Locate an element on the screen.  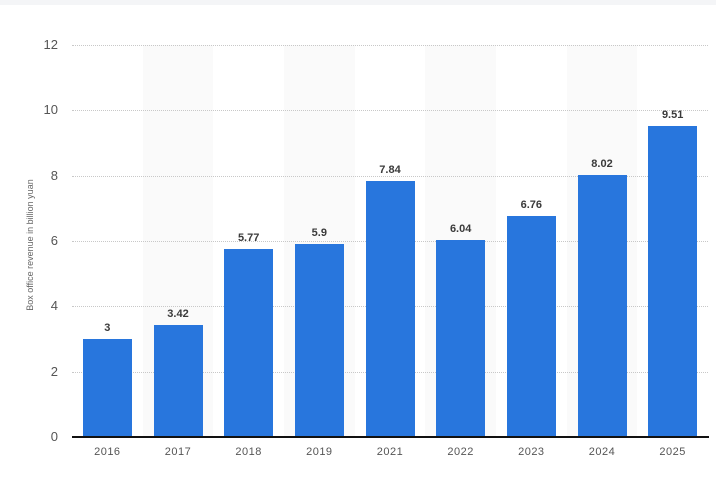
x-tick-label: 2019 is located at coordinates (319, 452).